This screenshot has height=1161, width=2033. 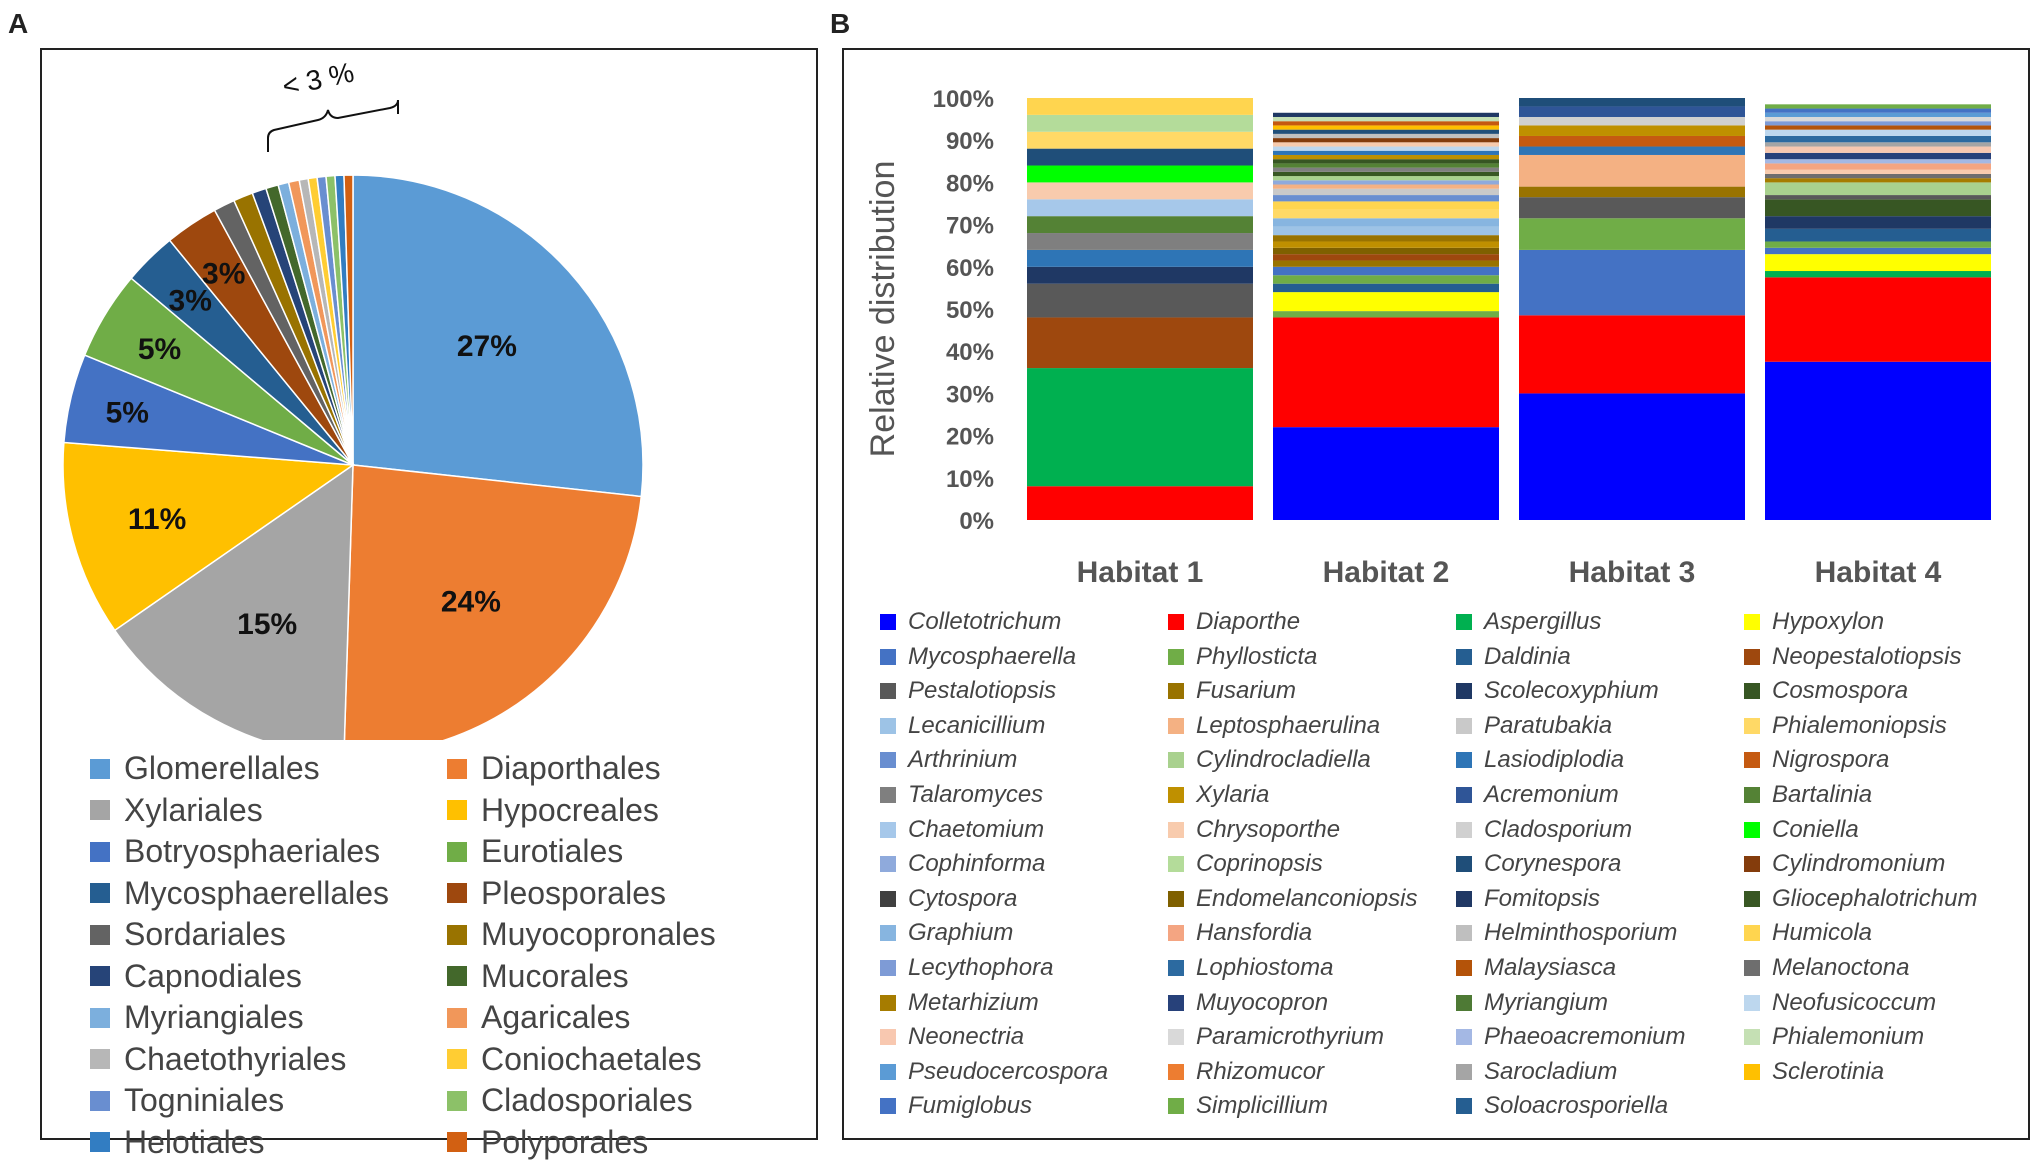 What do you see at coordinates (1254, 933) in the screenshot?
I see `legend-label: Hansfordia` at bounding box center [1254, 933].